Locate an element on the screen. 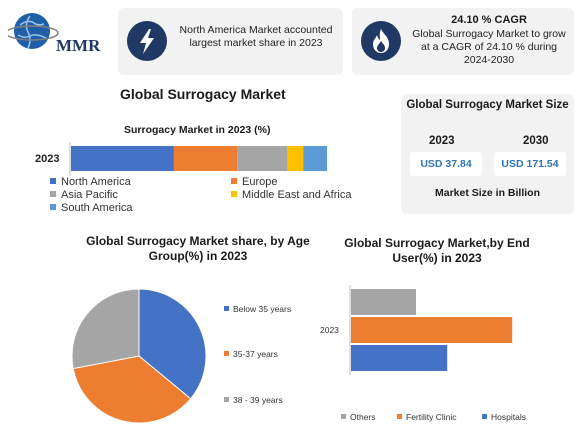 This screenshot has width=577, height=441. legend-item: North America is located at coordinates (90, 182).